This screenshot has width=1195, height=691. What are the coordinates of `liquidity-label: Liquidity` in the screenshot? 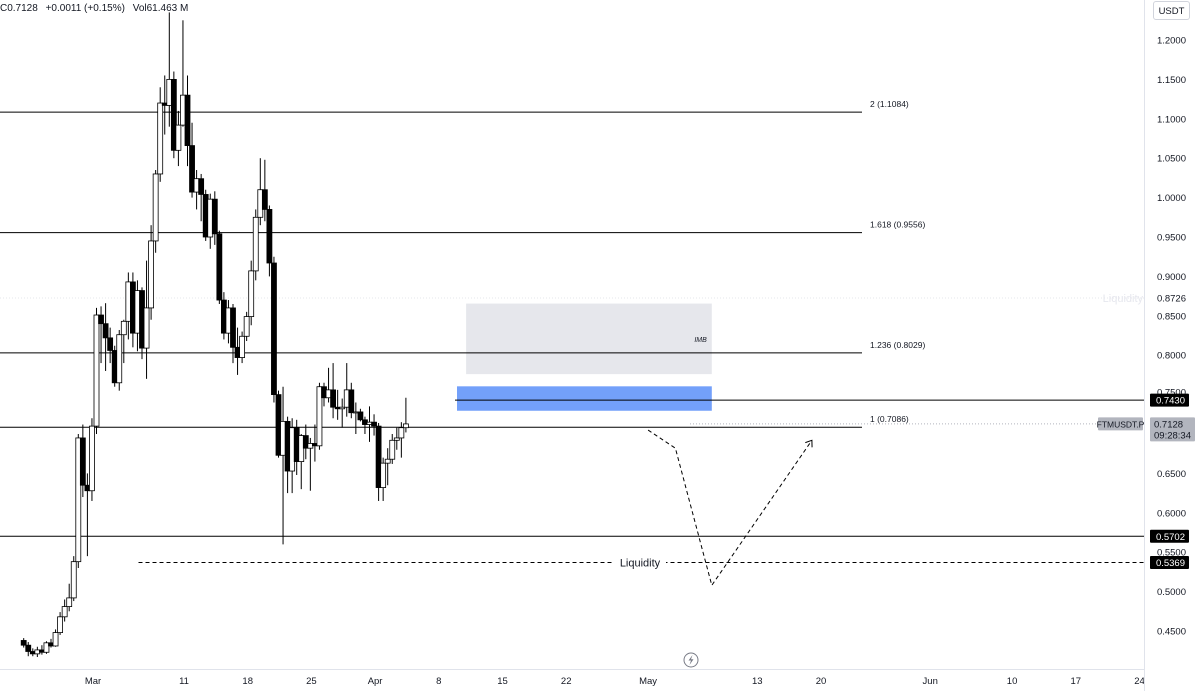 It's located at (640, 564).